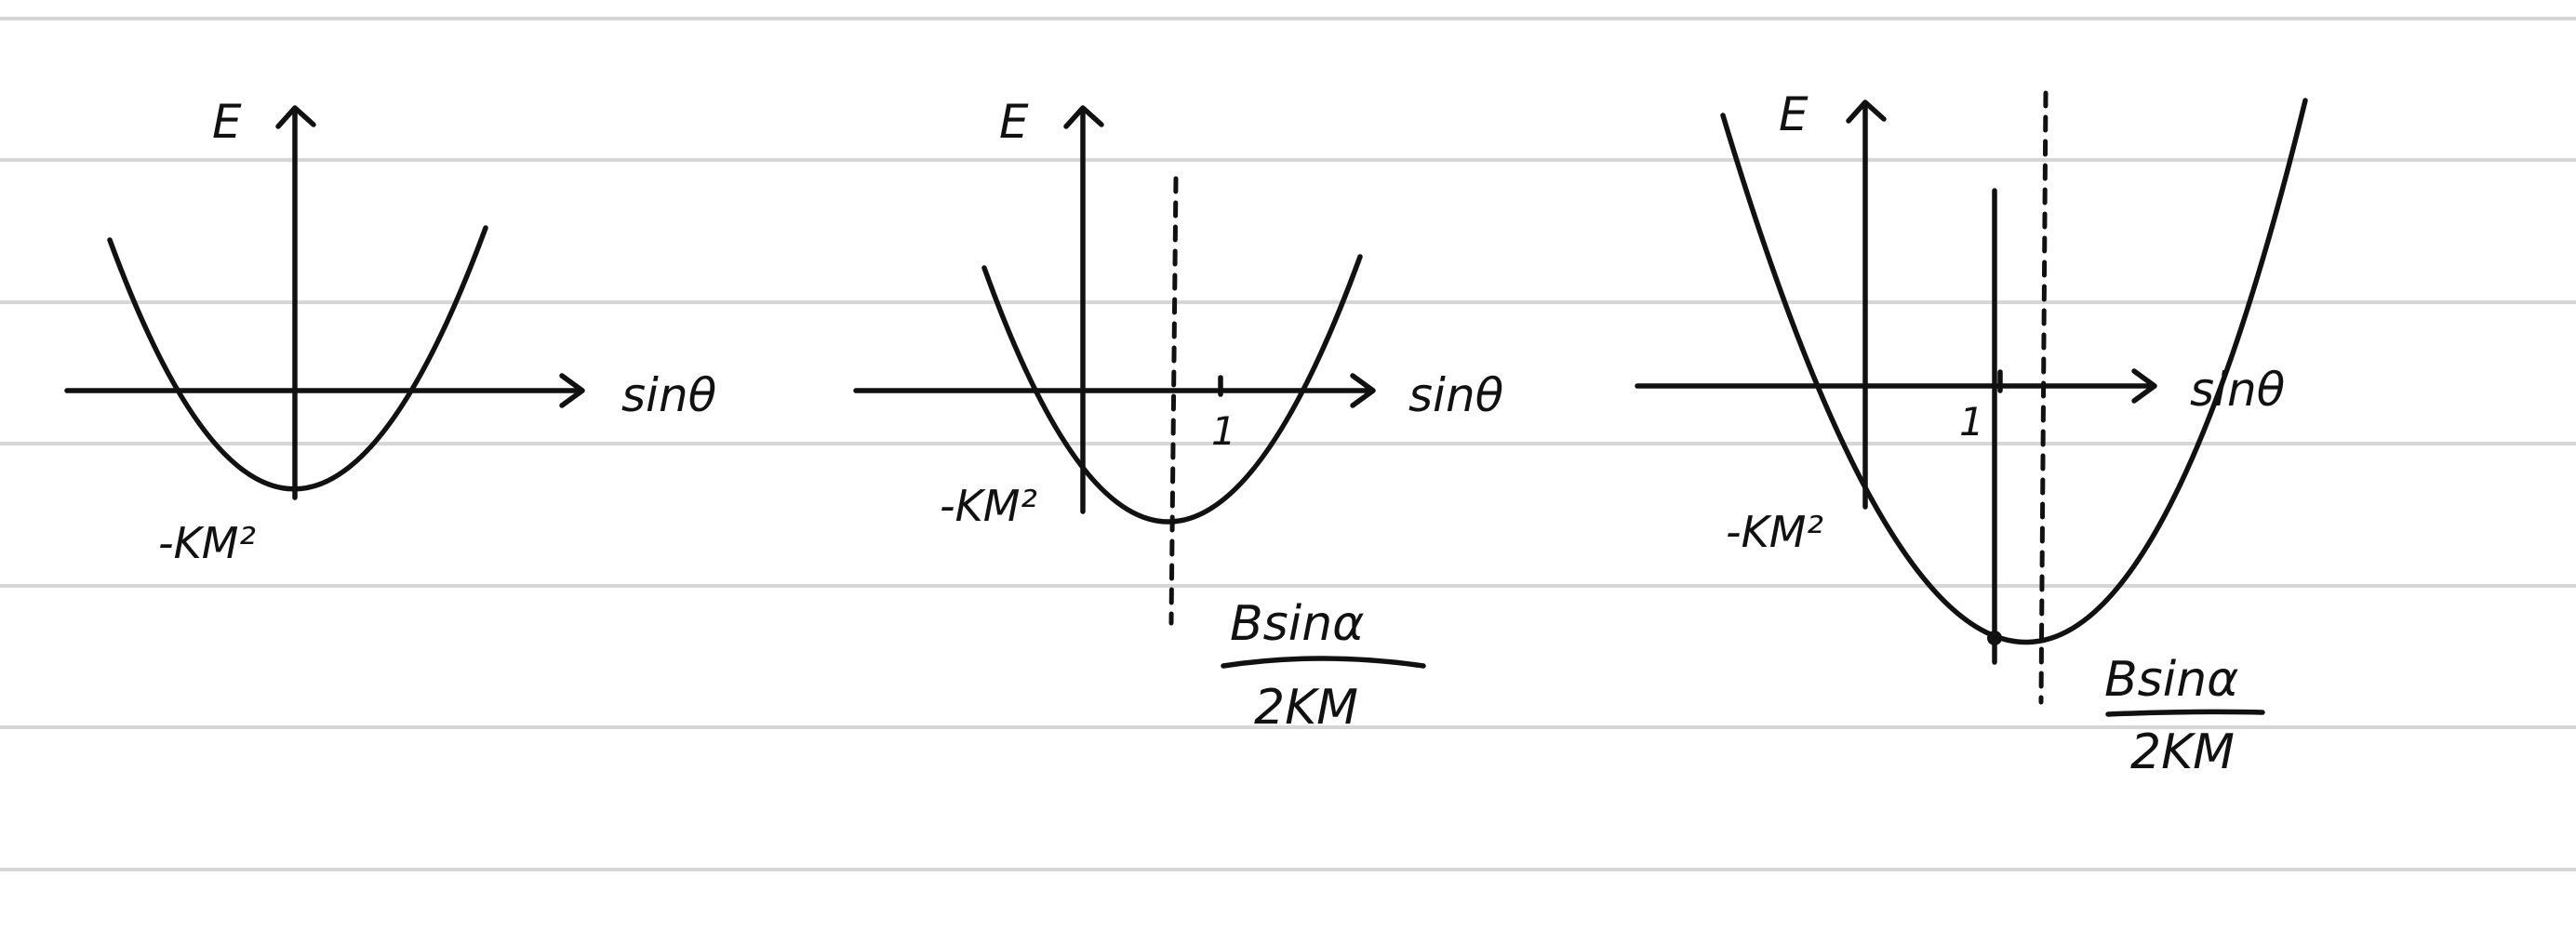 Image resolution: width=2576 pixels, height=930 pixels. Describe the element at coordinates (1994, 638) in the screenshot. I see `intersection-point` at that location.